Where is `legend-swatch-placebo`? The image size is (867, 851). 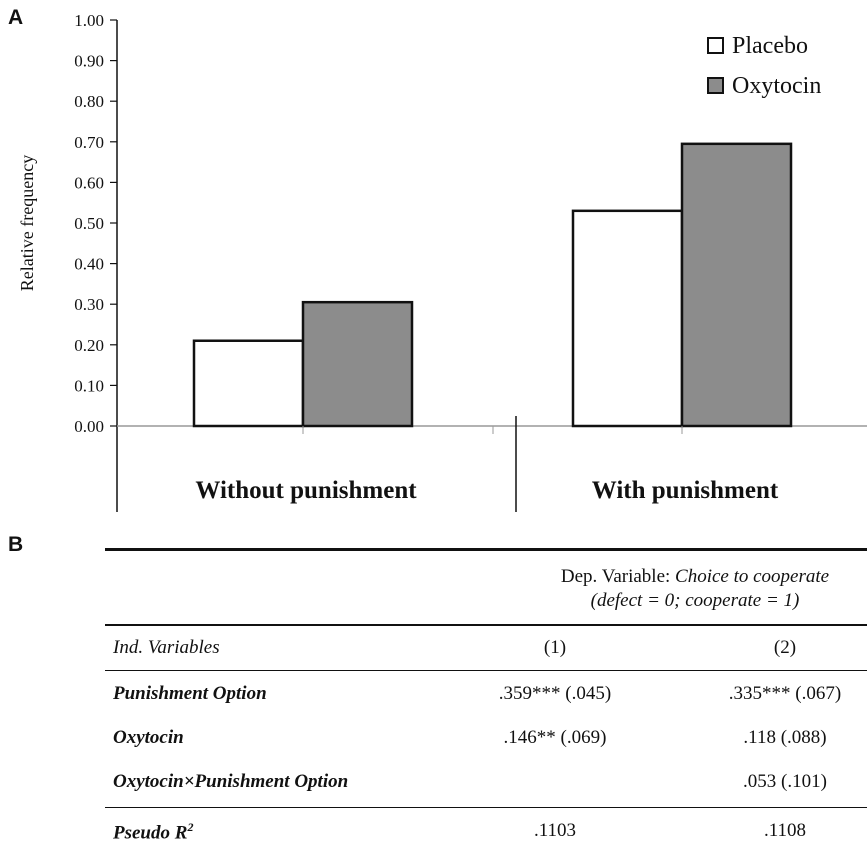
legend-swatch-placebo is located at coordinates (715, 45).